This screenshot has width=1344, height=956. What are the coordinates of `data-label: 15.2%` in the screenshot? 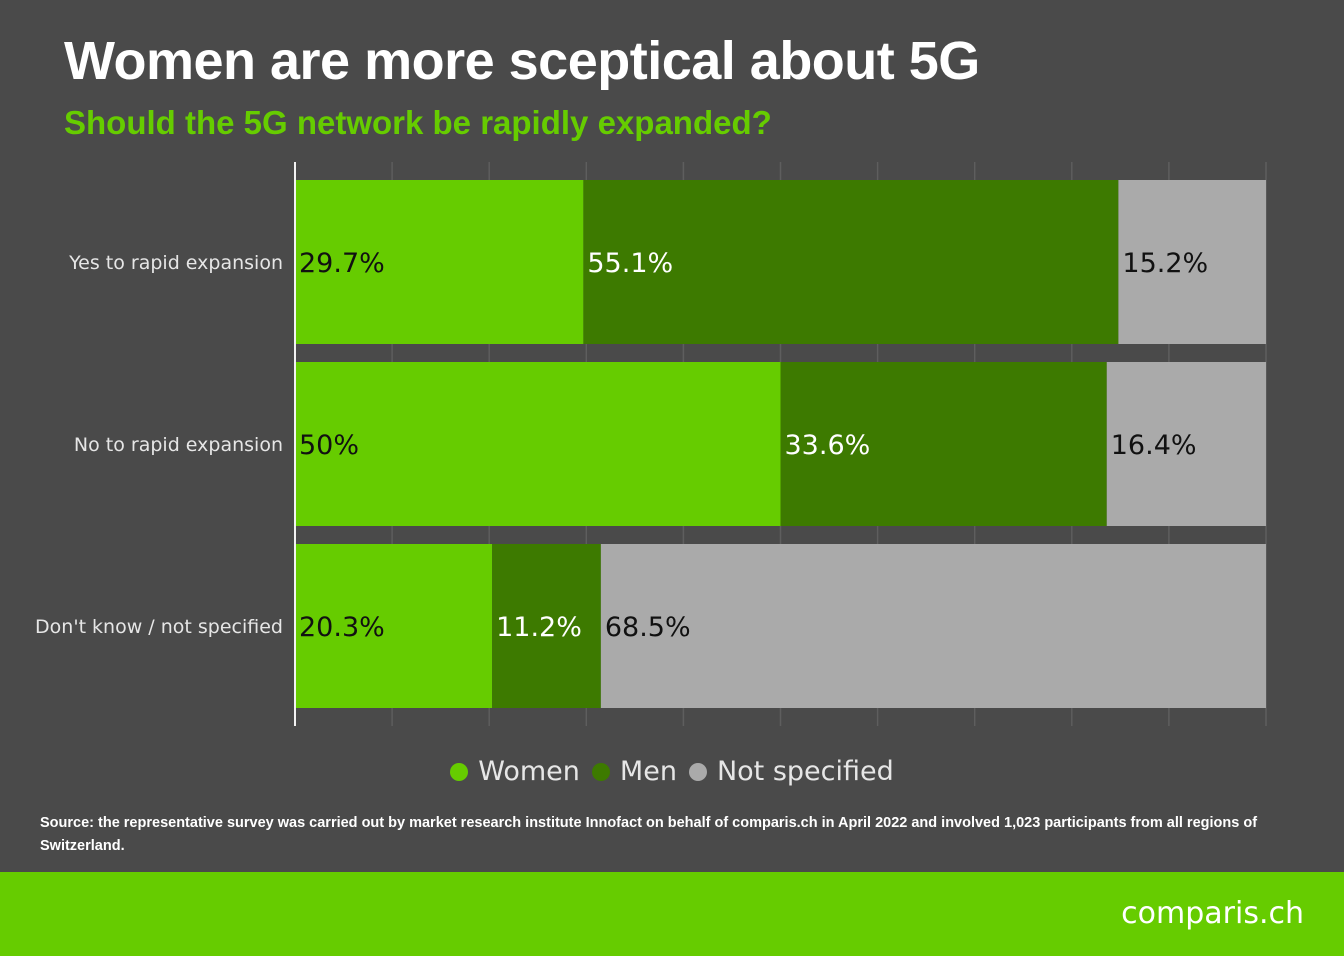 It's located at (1165, 263).